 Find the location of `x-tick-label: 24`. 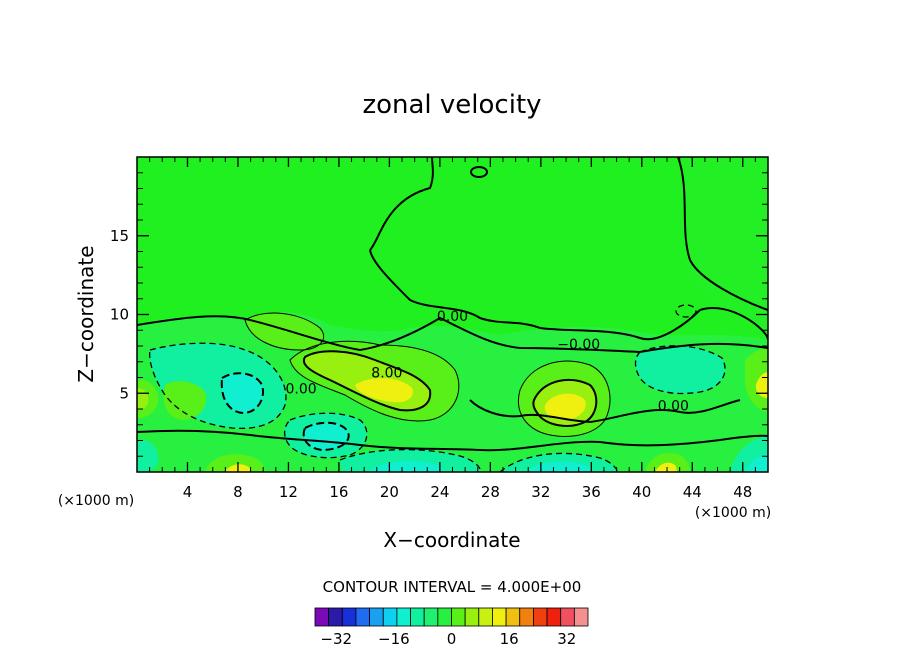

x-tick-label: 24 is located at coordinates (439, 492).